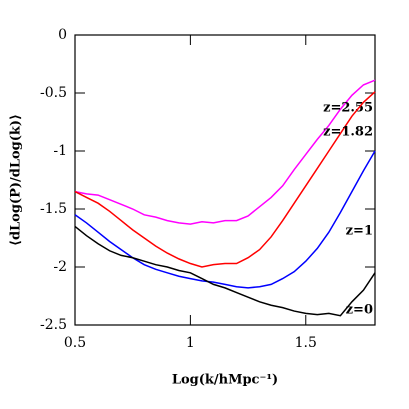 This screenshot has width=409, height=409. I want to click on y-tick-label: -0.5, so click(53, 93).